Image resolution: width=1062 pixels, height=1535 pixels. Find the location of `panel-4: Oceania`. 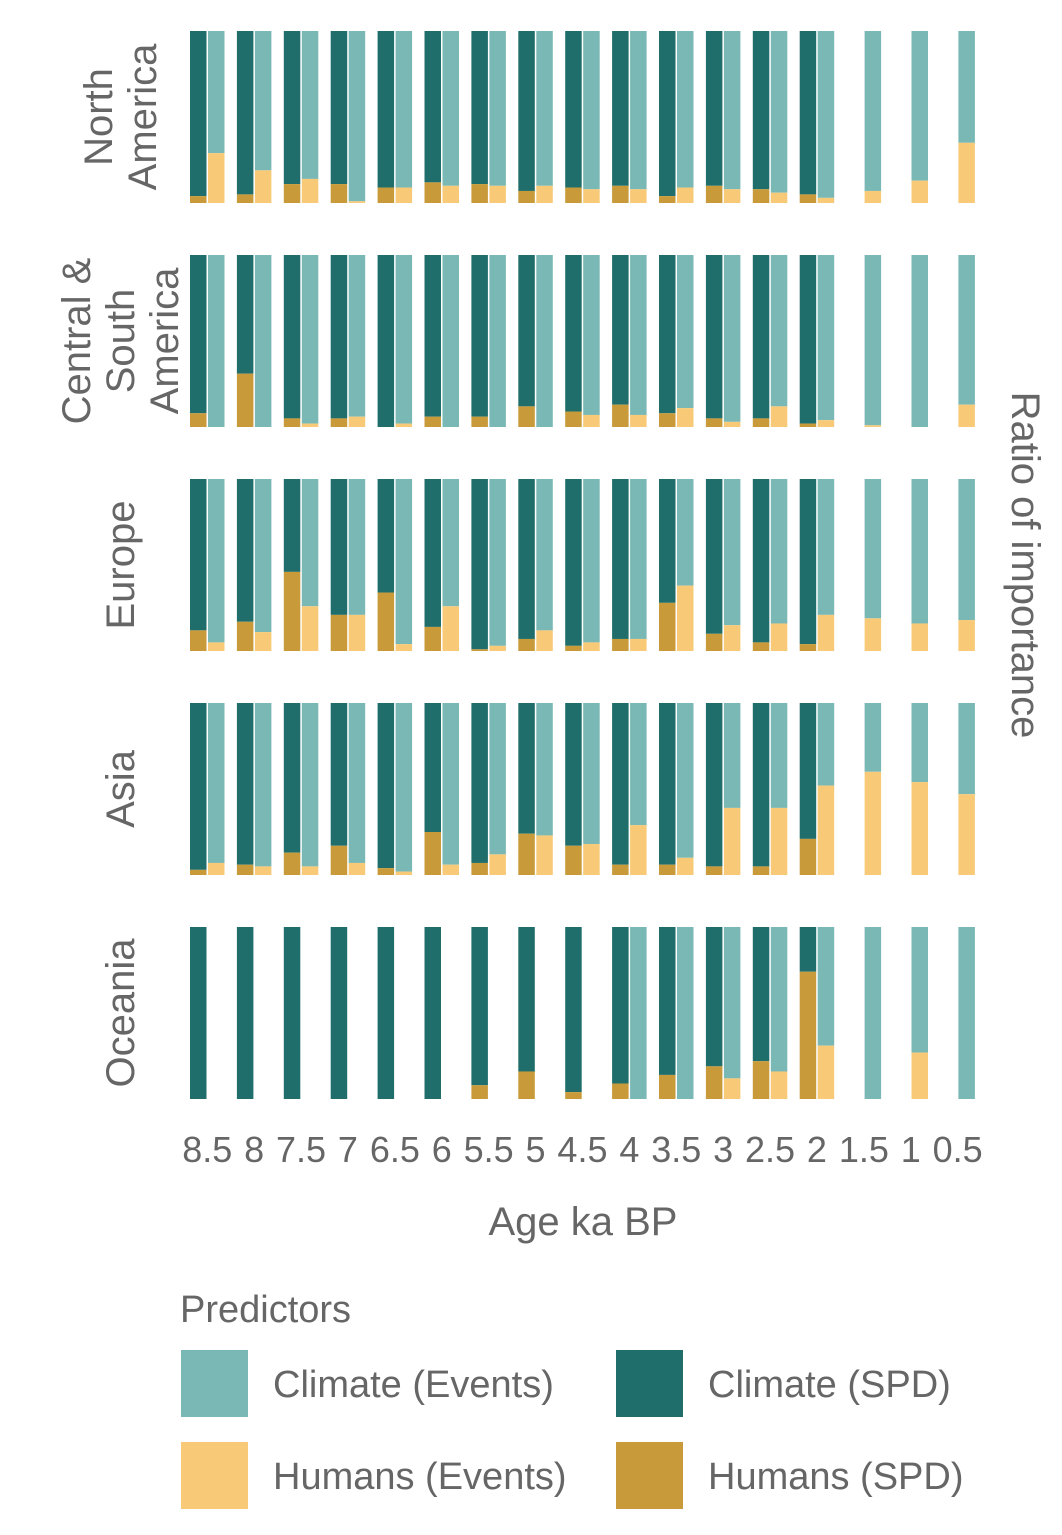

panel-4: Oceania is located at coordinates (537, 1013).